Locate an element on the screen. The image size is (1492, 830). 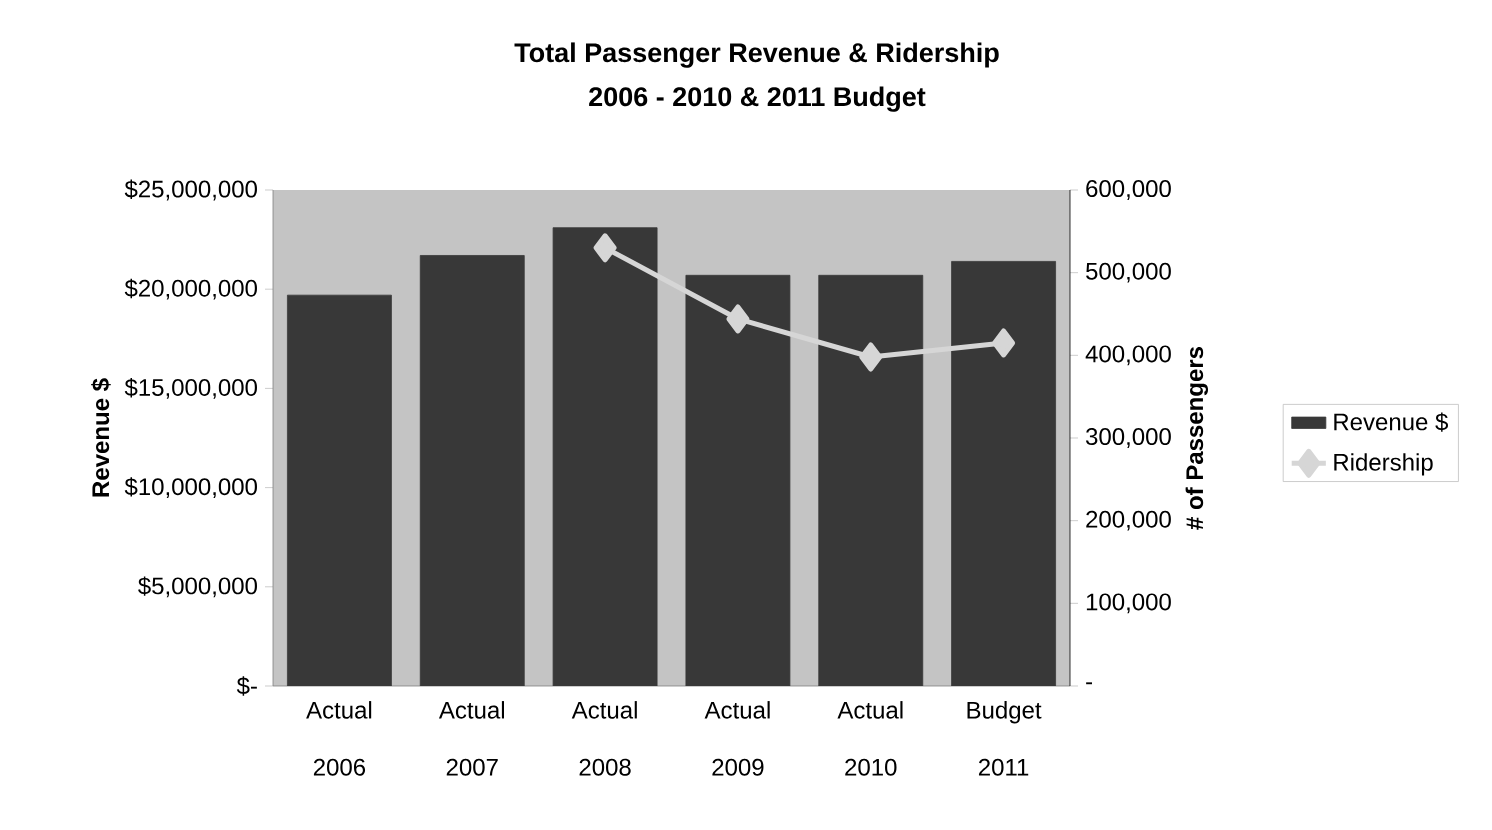
y2-tick-label: 500,000 is located at coordinates (1128, 272).